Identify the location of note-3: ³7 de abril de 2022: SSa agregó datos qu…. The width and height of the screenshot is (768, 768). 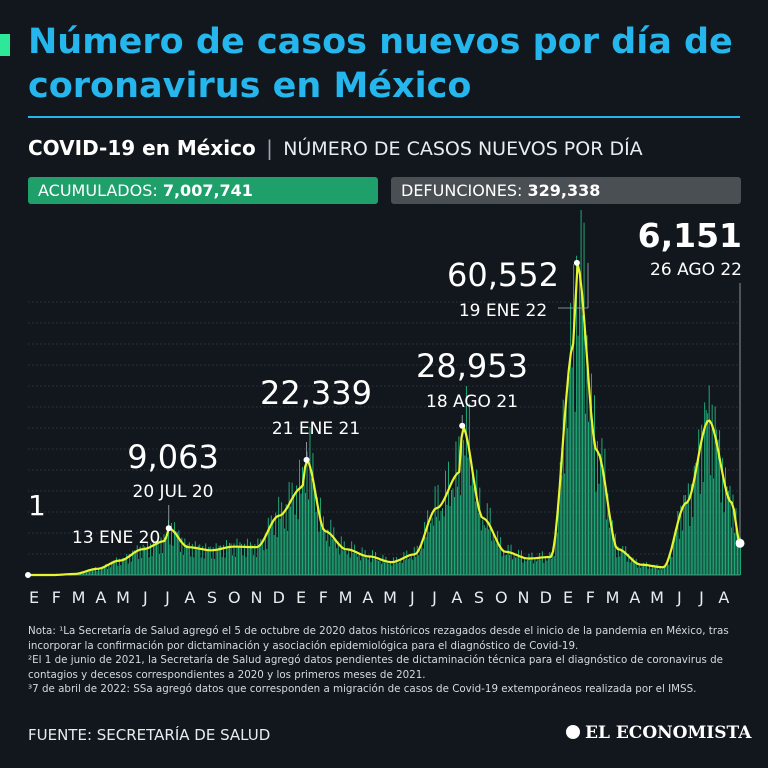
(362, 689).